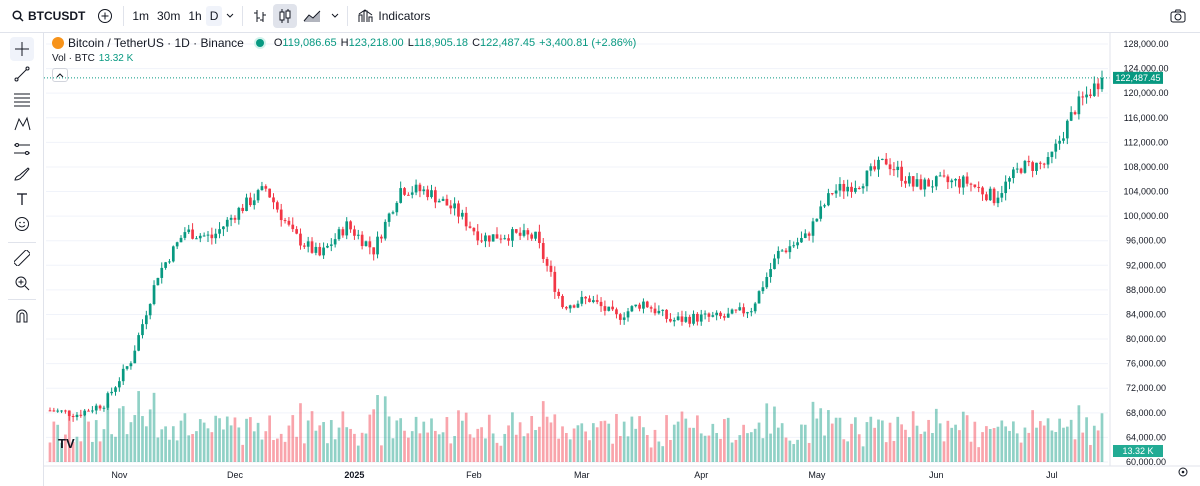 The image size is (1200, 486). I want to click on text-icon, so click(22, 199).